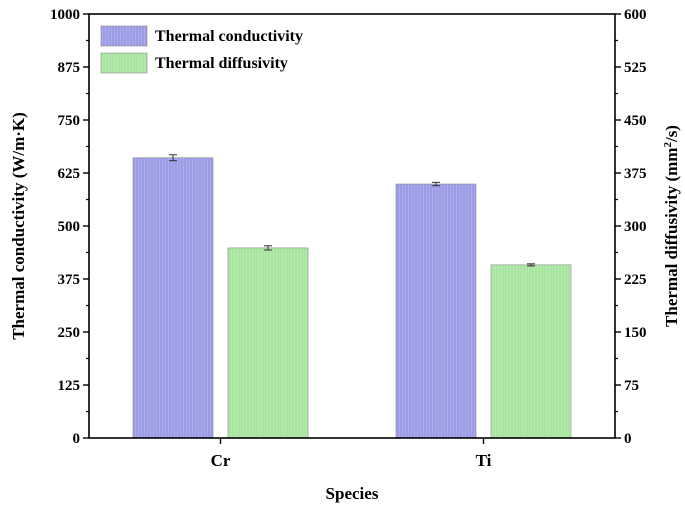 This screenshot has height=511, width=685. What do you see at coordinates (221, 460) in the screenshot?
I see `category-label: Cr` at bounding box center [221, 460].